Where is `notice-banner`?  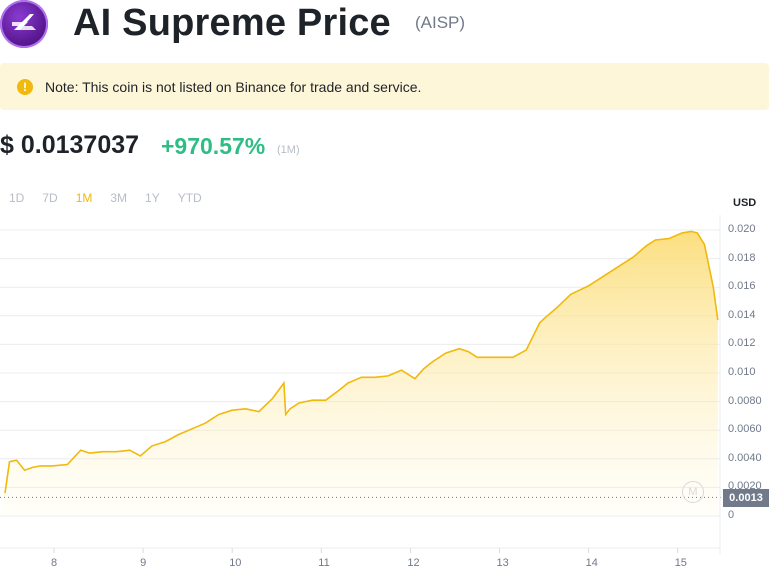
notice-banner is located at coordinates (384, 86).